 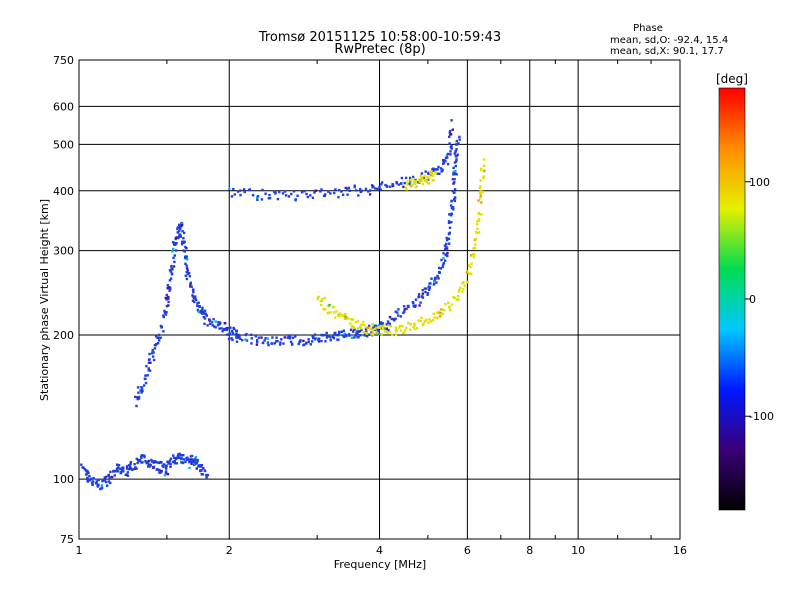 I want to click on colorbar-tick-label: 100, so click(x=759, y=182).